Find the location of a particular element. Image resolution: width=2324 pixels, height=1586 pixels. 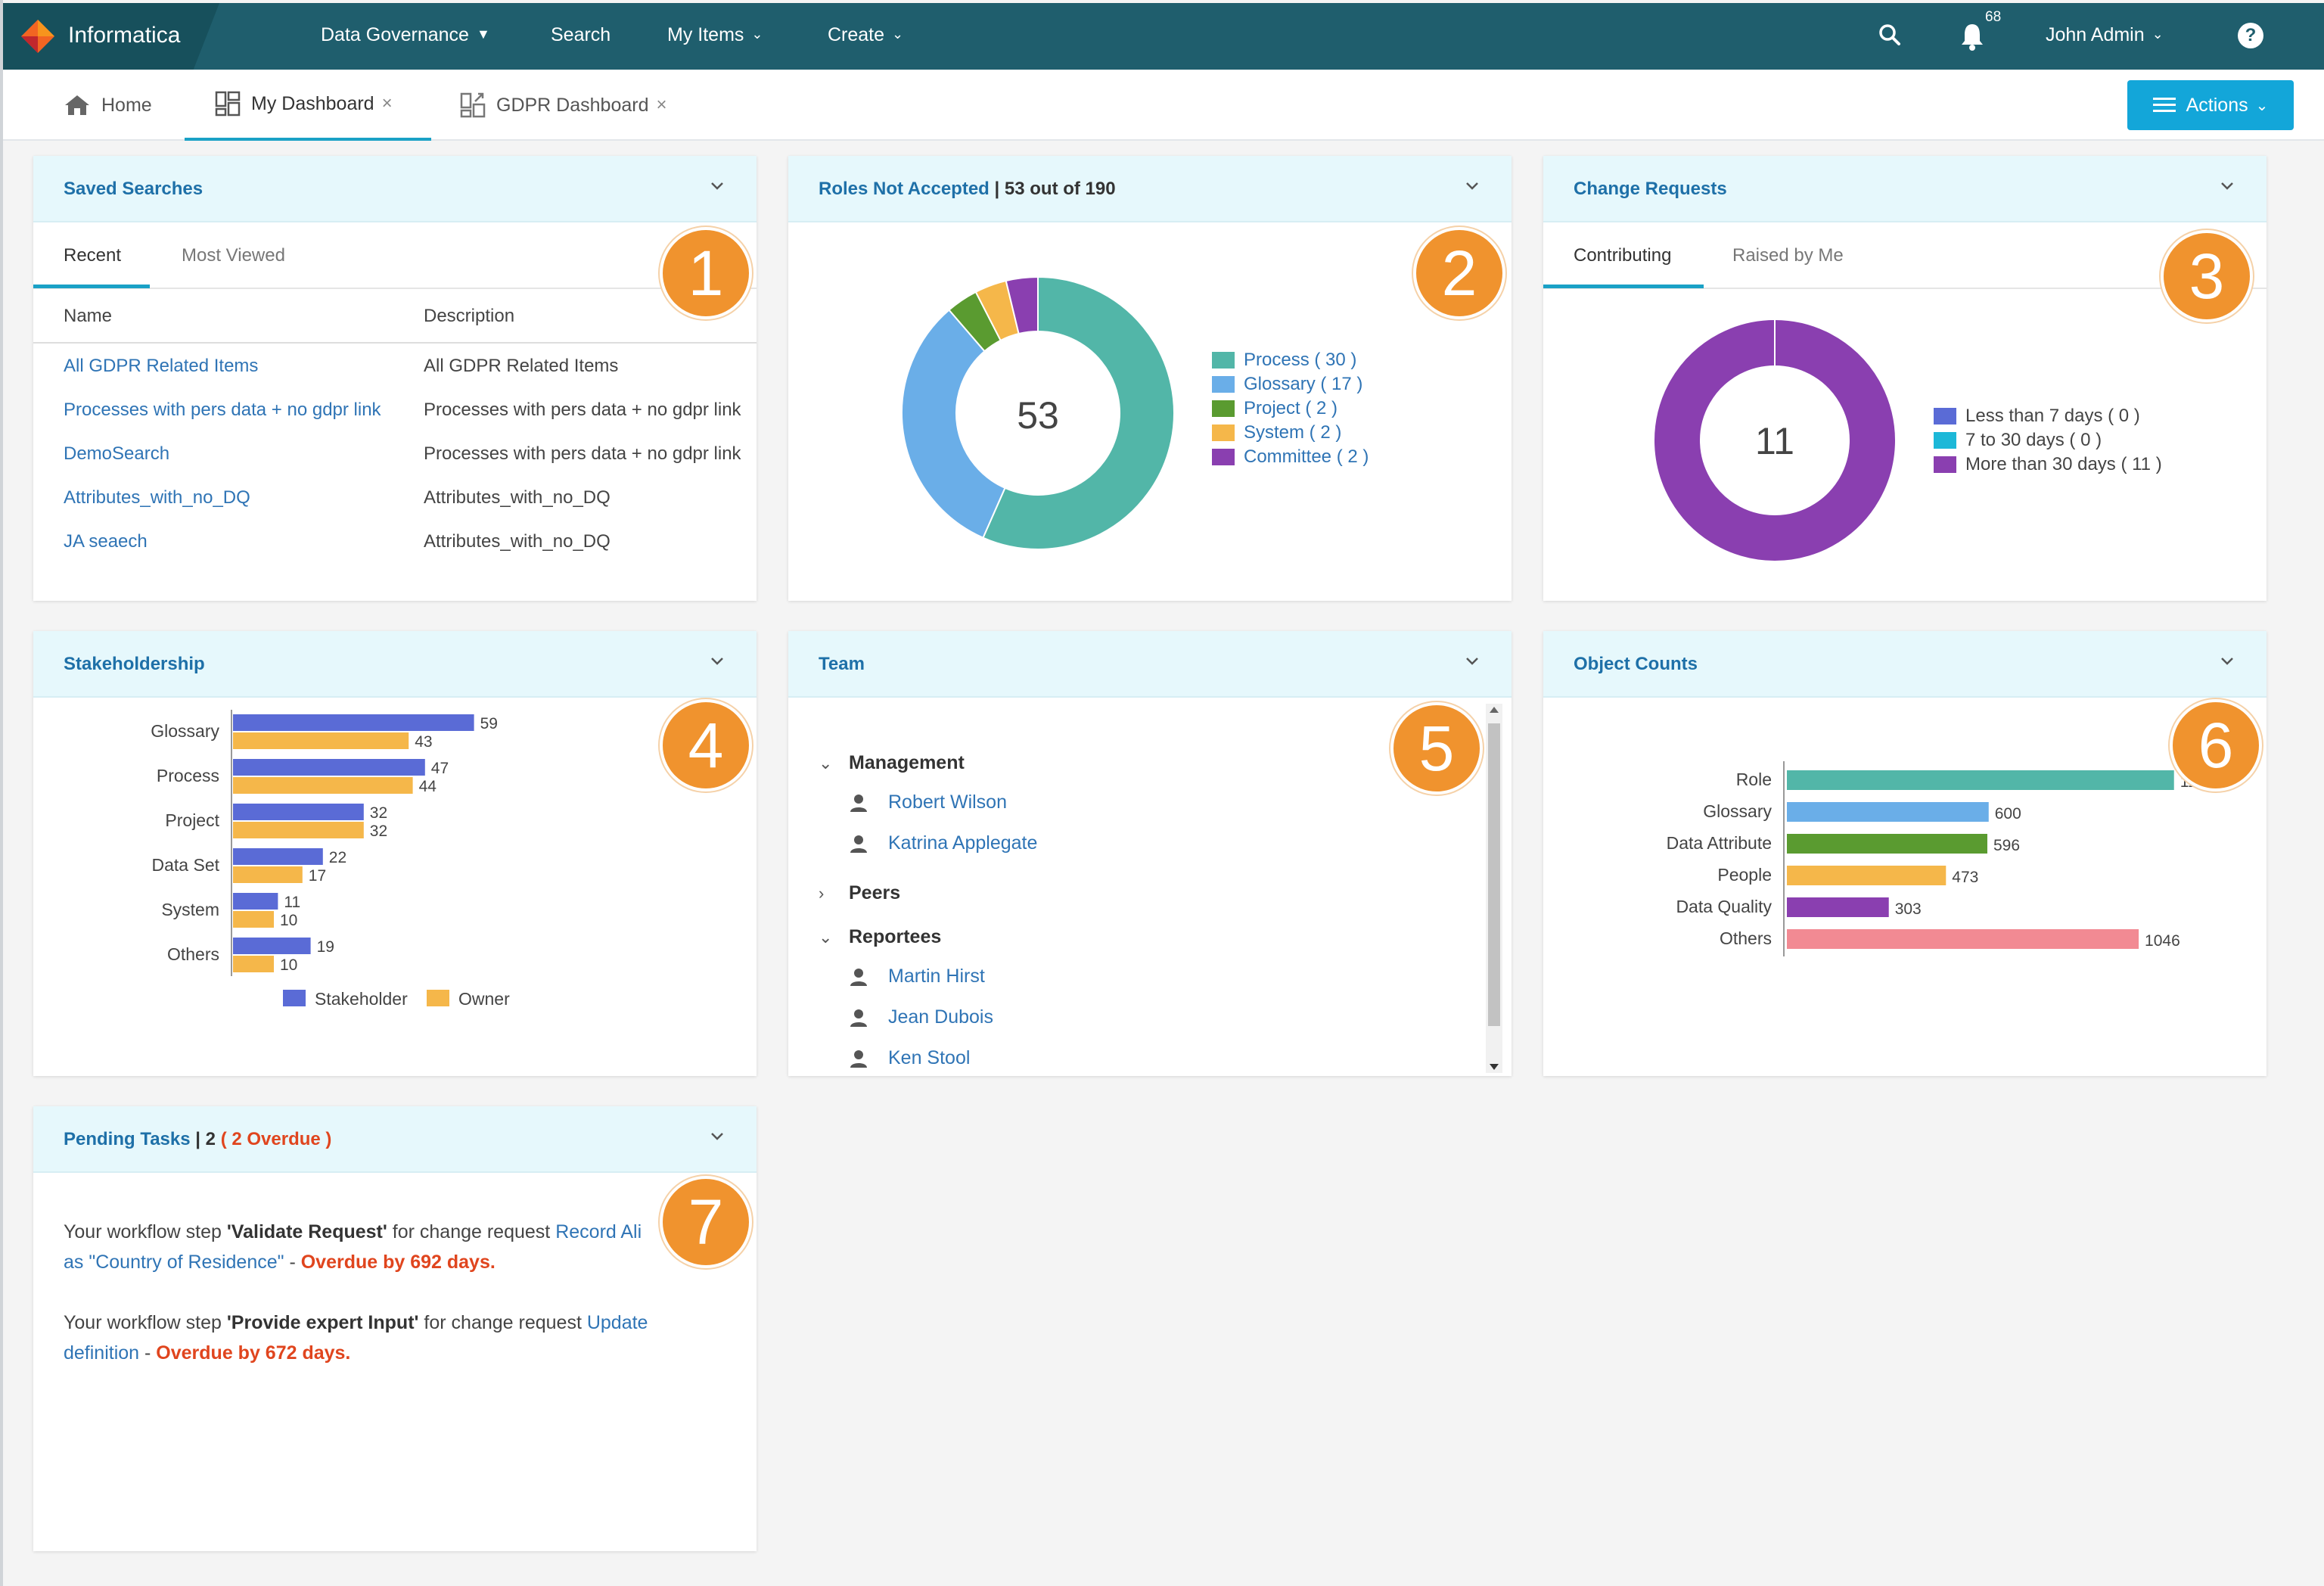

legend-item: More than 30 days ( 11 ) is located at coordinates (2048, 464).